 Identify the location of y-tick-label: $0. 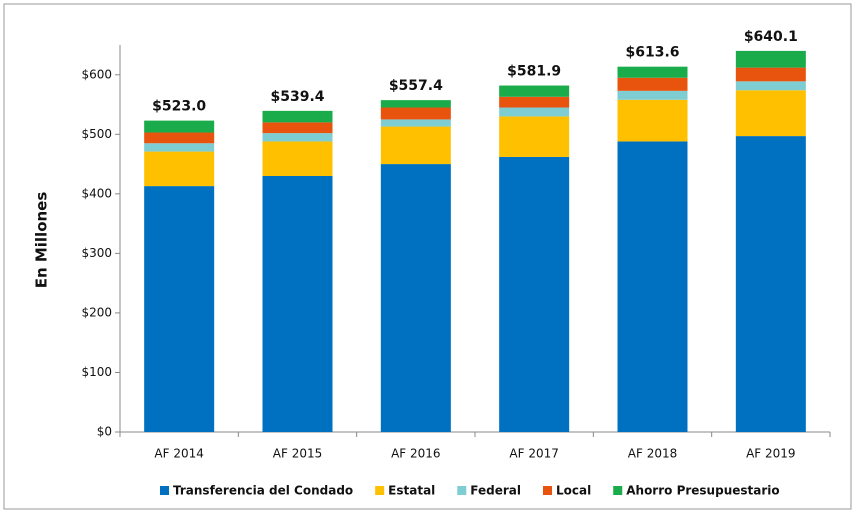
(104, 432).